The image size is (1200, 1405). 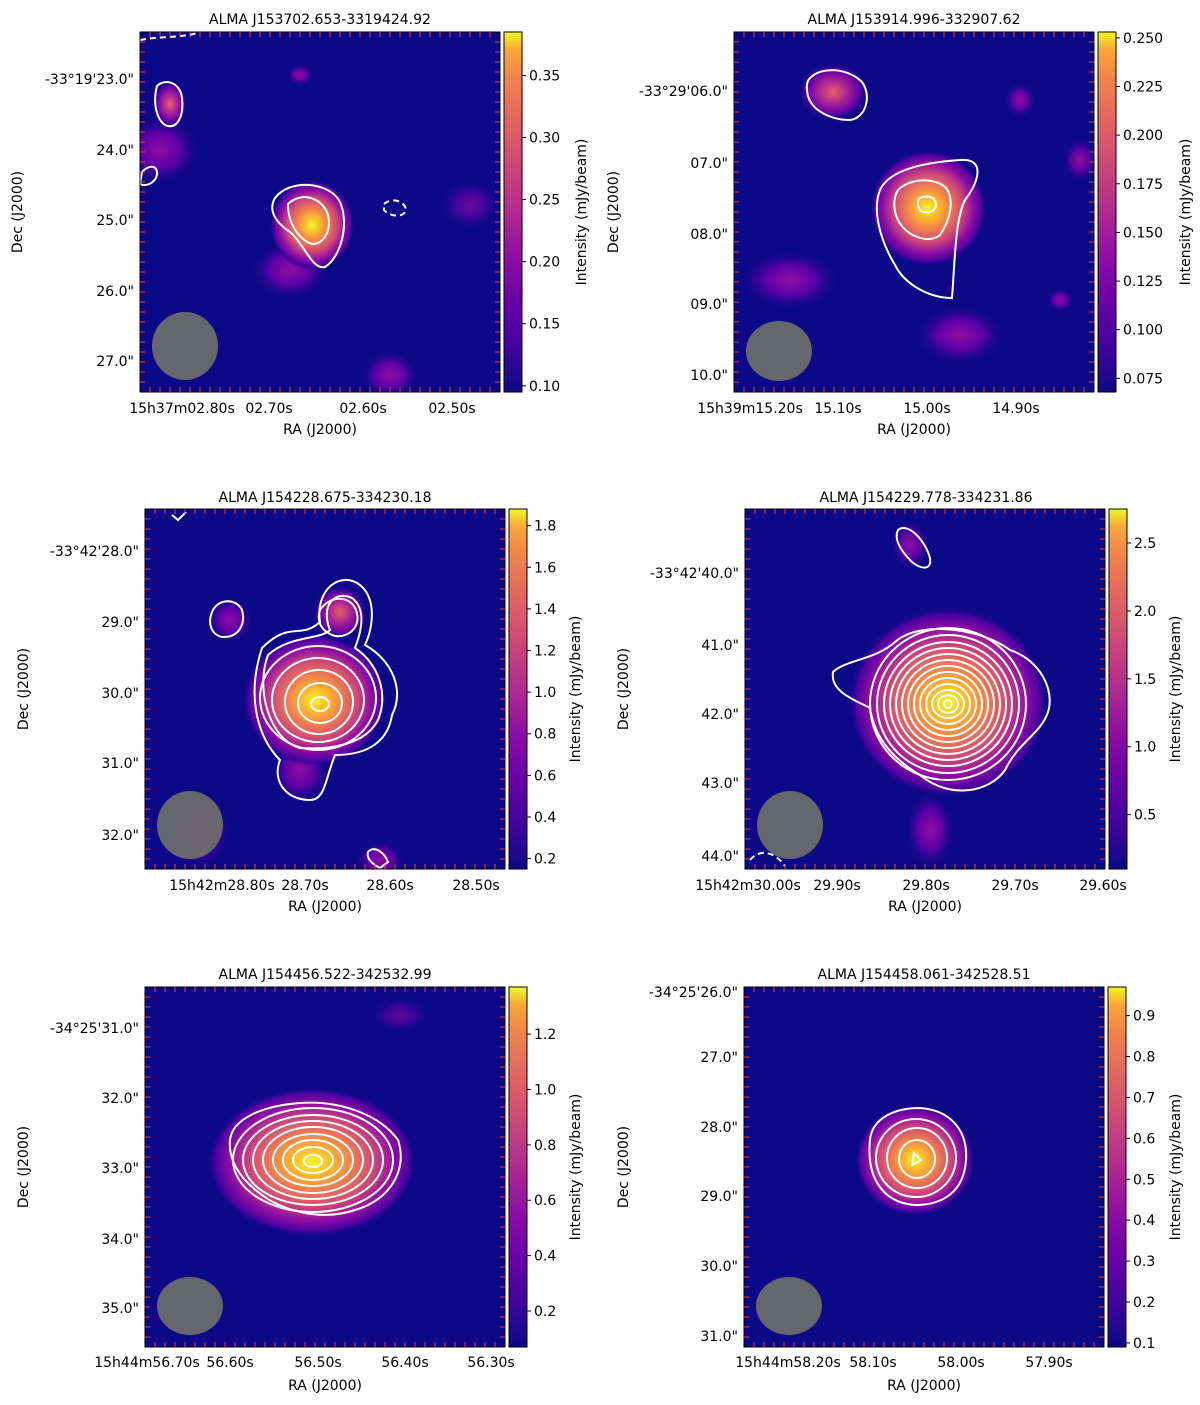 I want to click on colorbar-tick-label: 0.100, so click(x=1143, y=331).